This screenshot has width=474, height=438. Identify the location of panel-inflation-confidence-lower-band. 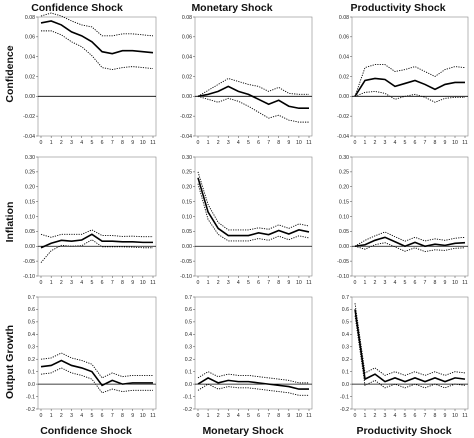
(96, 251).